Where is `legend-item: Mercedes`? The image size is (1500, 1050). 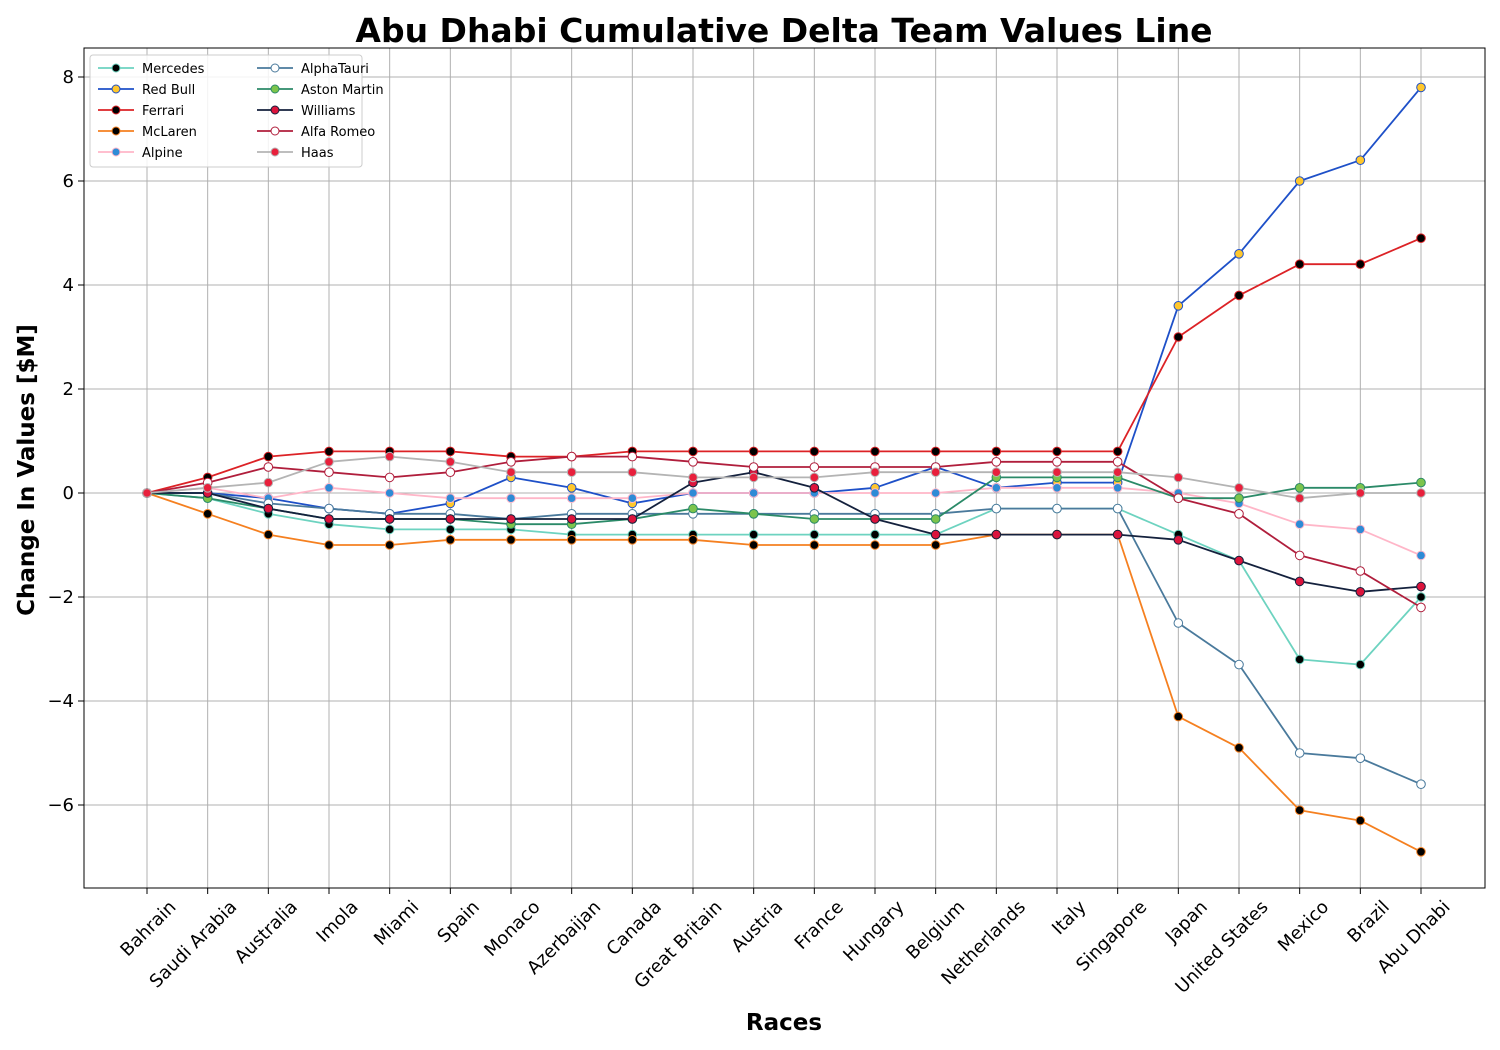 legend-item: Mercedes is located at coordinates (151, 69).